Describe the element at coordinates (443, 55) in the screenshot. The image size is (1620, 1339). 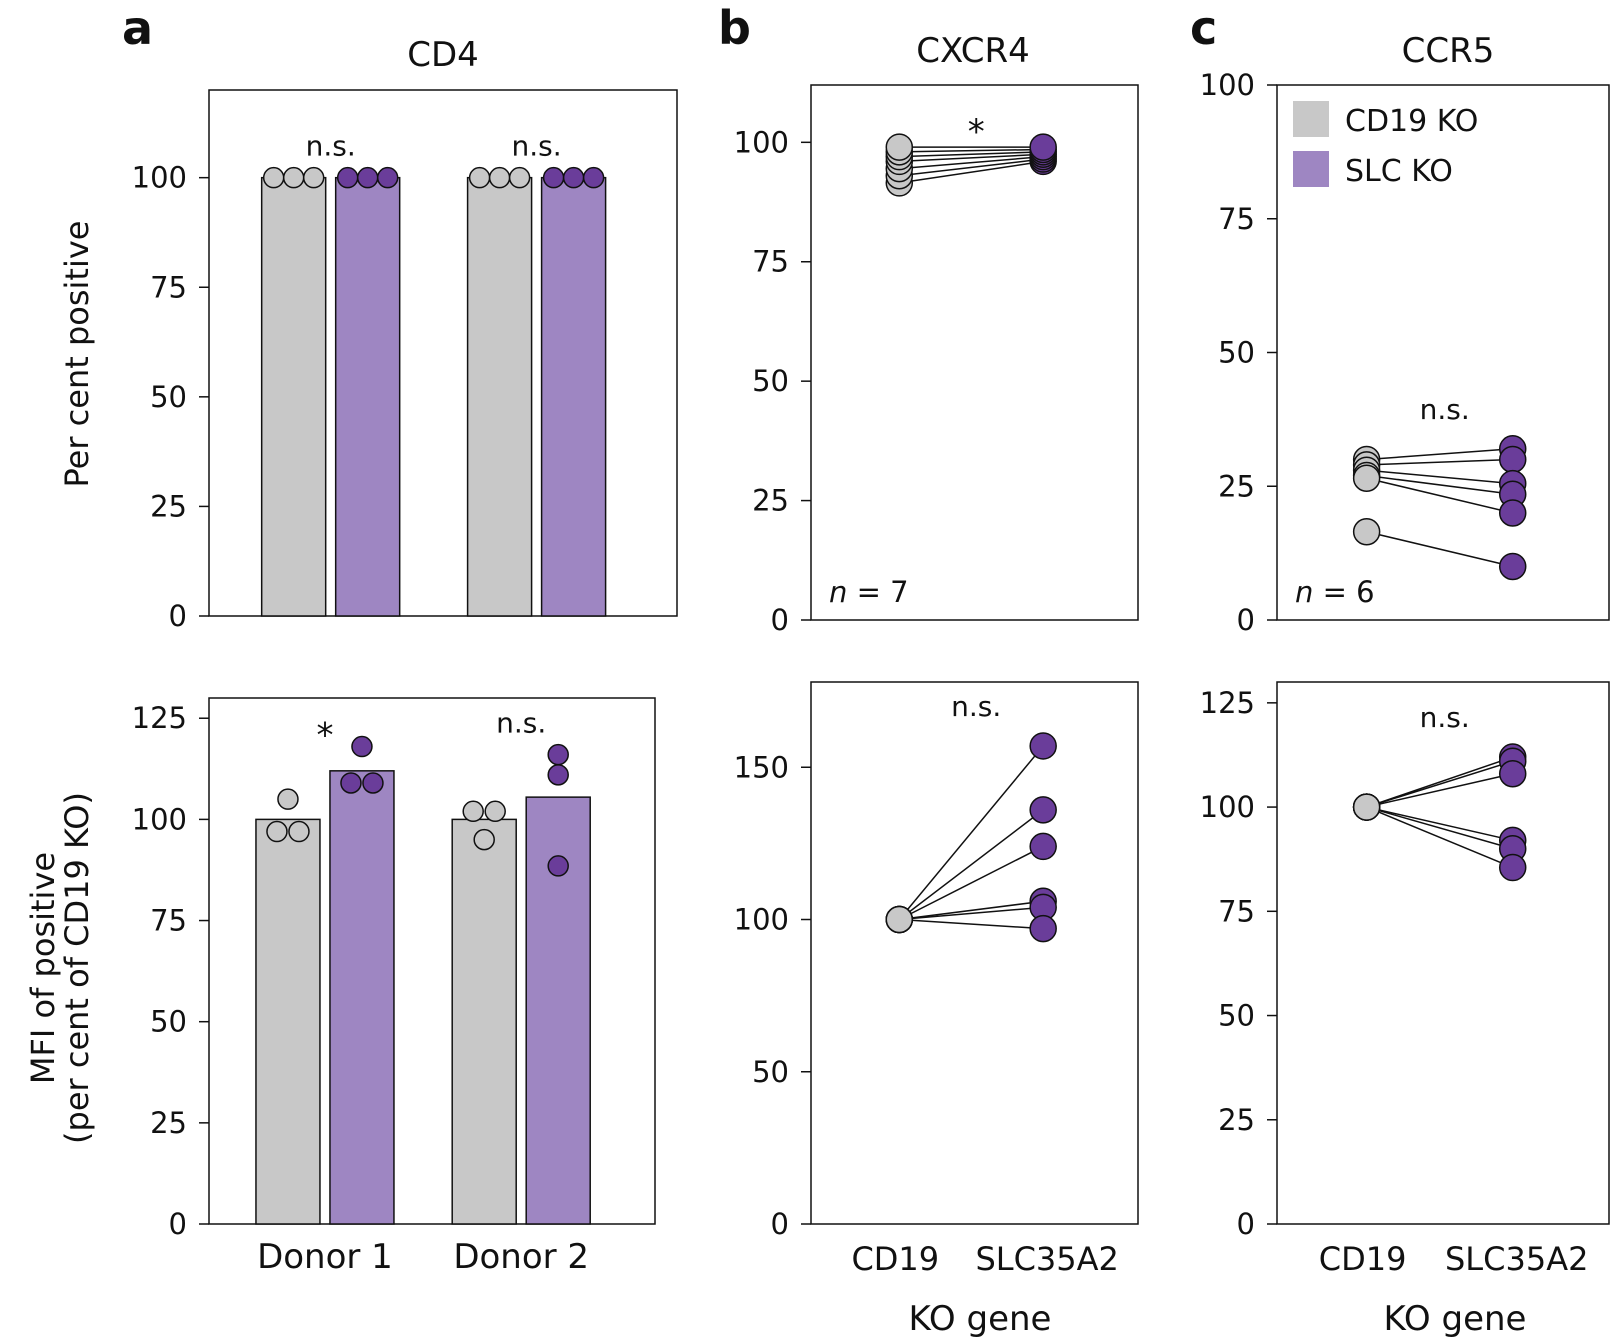
I see `title-cd4: CD4` at that location.